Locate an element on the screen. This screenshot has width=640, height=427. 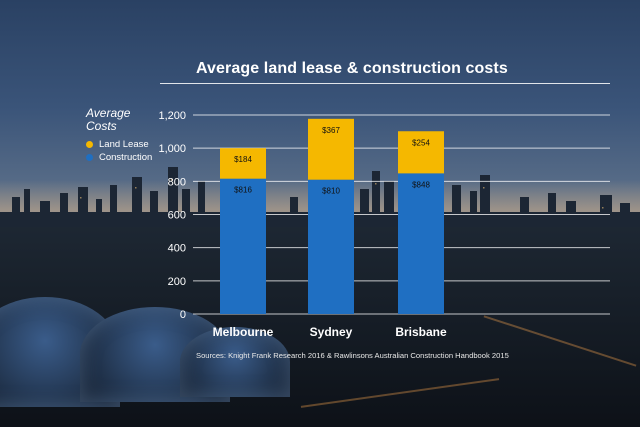
legend-label-construction: Construction is located at coordinates (126, 157).